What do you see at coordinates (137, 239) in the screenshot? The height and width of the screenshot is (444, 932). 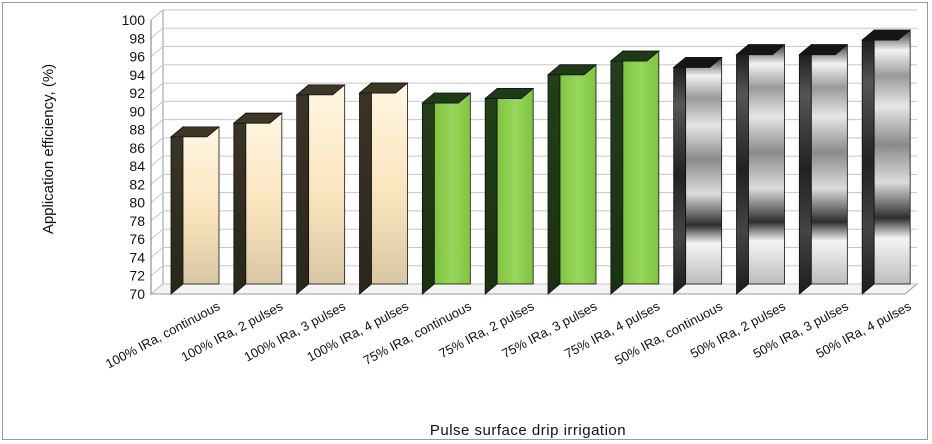 I see `y-tick-label: 76` at bounding box center [137, 239].